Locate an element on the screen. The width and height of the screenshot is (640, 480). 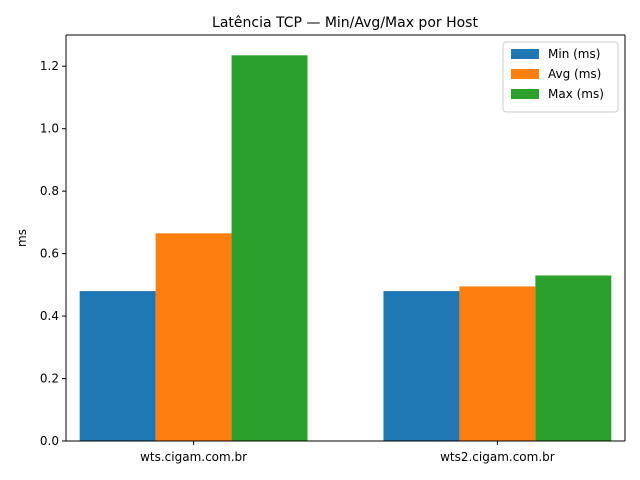
y-tick-label-4: 0.6 is located at coordinates (49, 254).